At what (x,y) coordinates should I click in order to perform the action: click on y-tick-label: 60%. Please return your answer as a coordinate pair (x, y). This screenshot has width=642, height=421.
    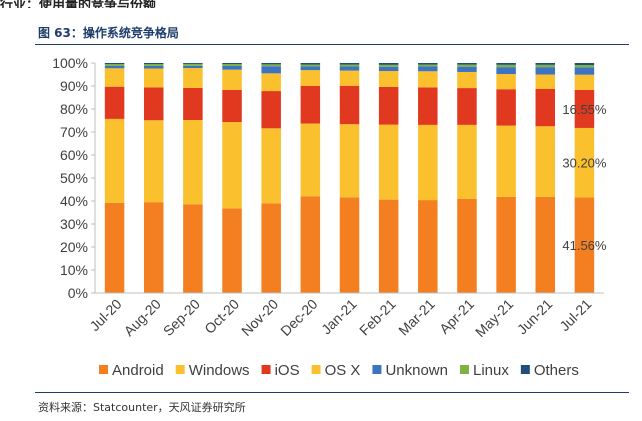
    Looking at the image, I should click on (74, 155).